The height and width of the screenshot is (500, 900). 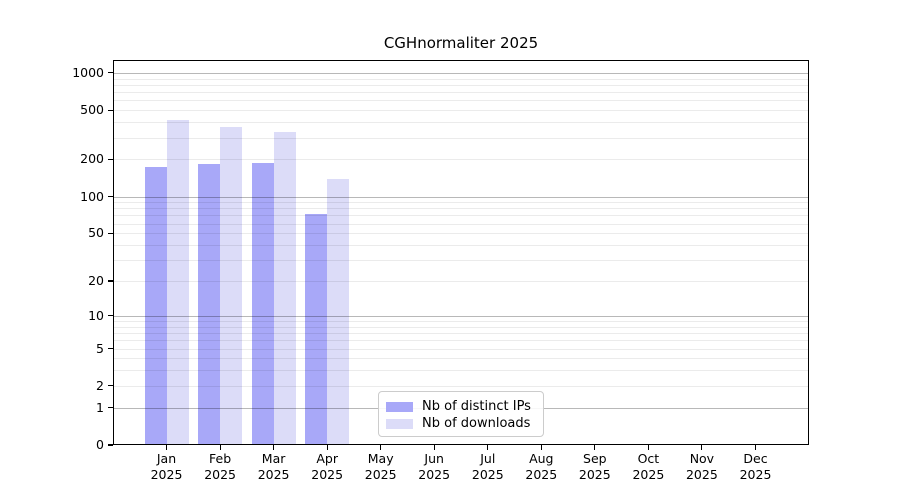 I want to click on x-tick-label-feb: Feb 2025, so click(x=220, y=466).